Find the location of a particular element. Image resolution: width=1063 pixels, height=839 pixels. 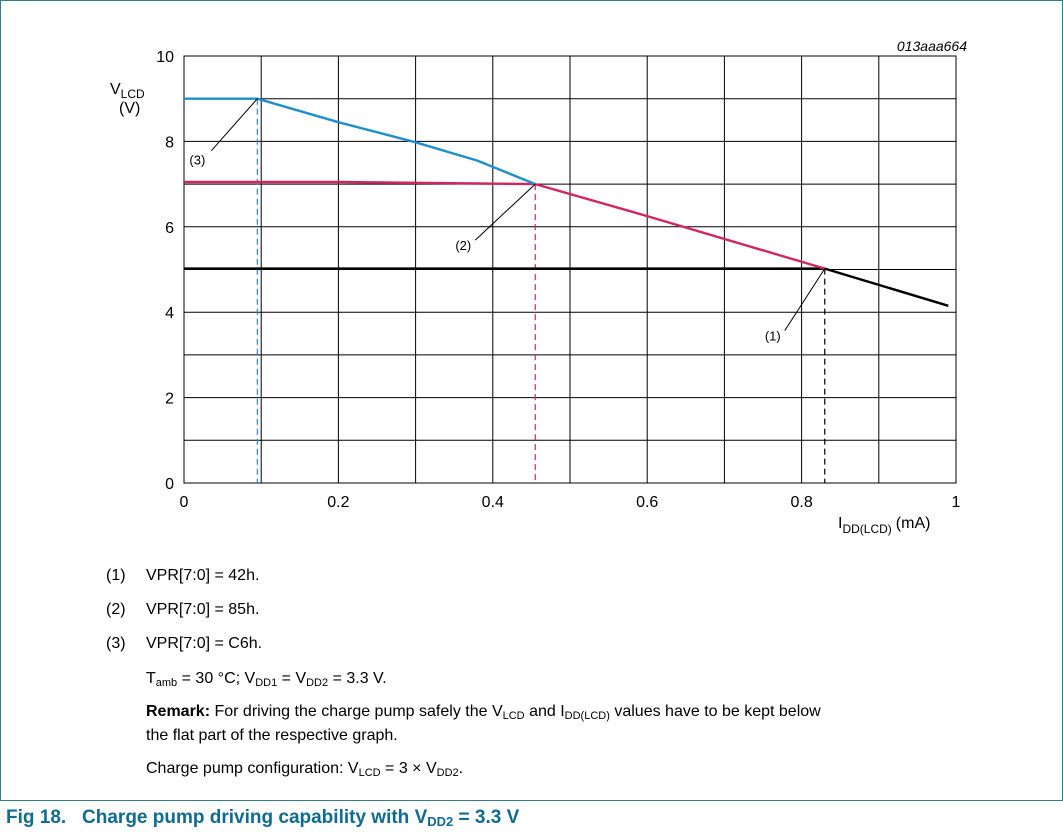

figure-frame-bottom is located at coordinates (531, 800).